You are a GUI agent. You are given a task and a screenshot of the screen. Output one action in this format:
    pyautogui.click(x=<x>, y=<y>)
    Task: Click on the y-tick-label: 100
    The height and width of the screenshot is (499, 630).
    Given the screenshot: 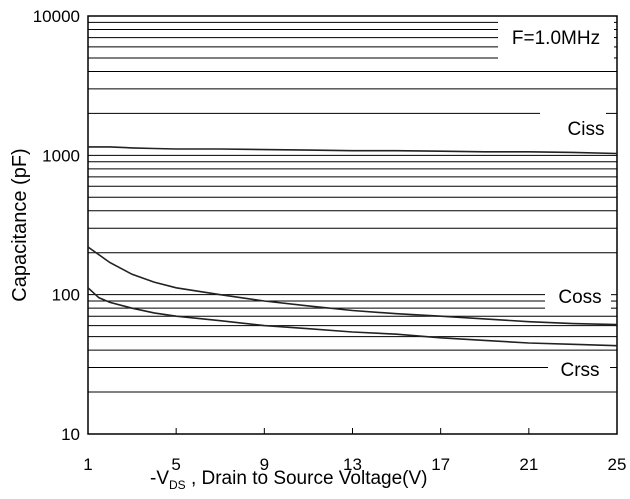 What is the action you would take?
    pyautogui.click(x=66, y=295)
    